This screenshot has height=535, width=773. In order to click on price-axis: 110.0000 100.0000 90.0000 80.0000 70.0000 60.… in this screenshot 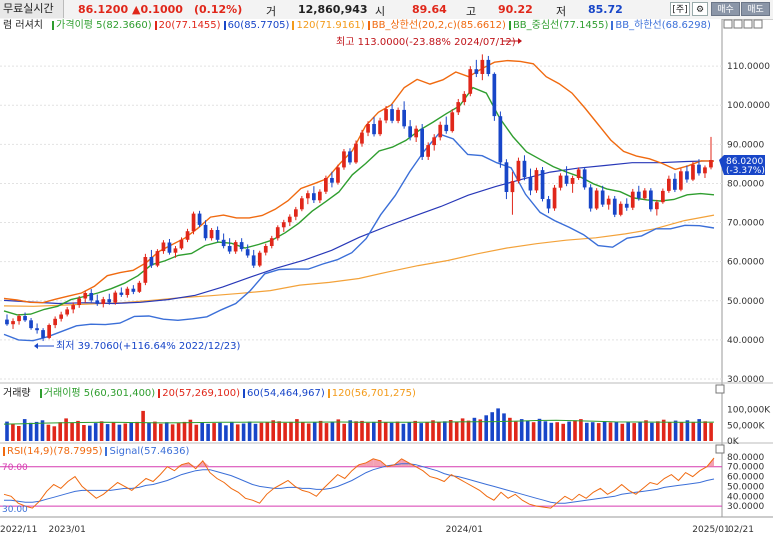, I will do `click(748, 223)`.